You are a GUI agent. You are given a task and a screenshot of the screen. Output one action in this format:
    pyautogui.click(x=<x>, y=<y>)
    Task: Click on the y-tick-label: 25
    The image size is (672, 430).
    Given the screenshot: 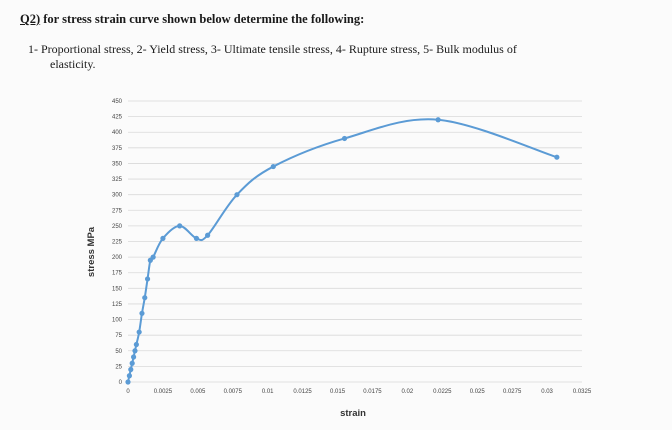 What is the action you would take?
    pyautogui.click(x=118, y=367)
    